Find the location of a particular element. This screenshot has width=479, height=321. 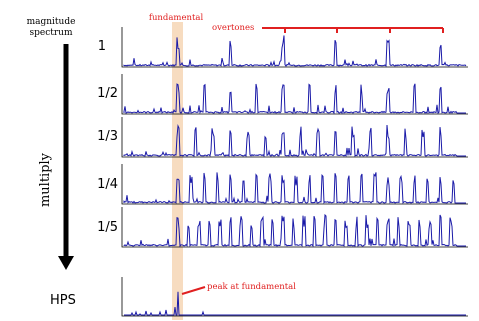

fundamental-label: fundamental is located at coordinates (176, 18).